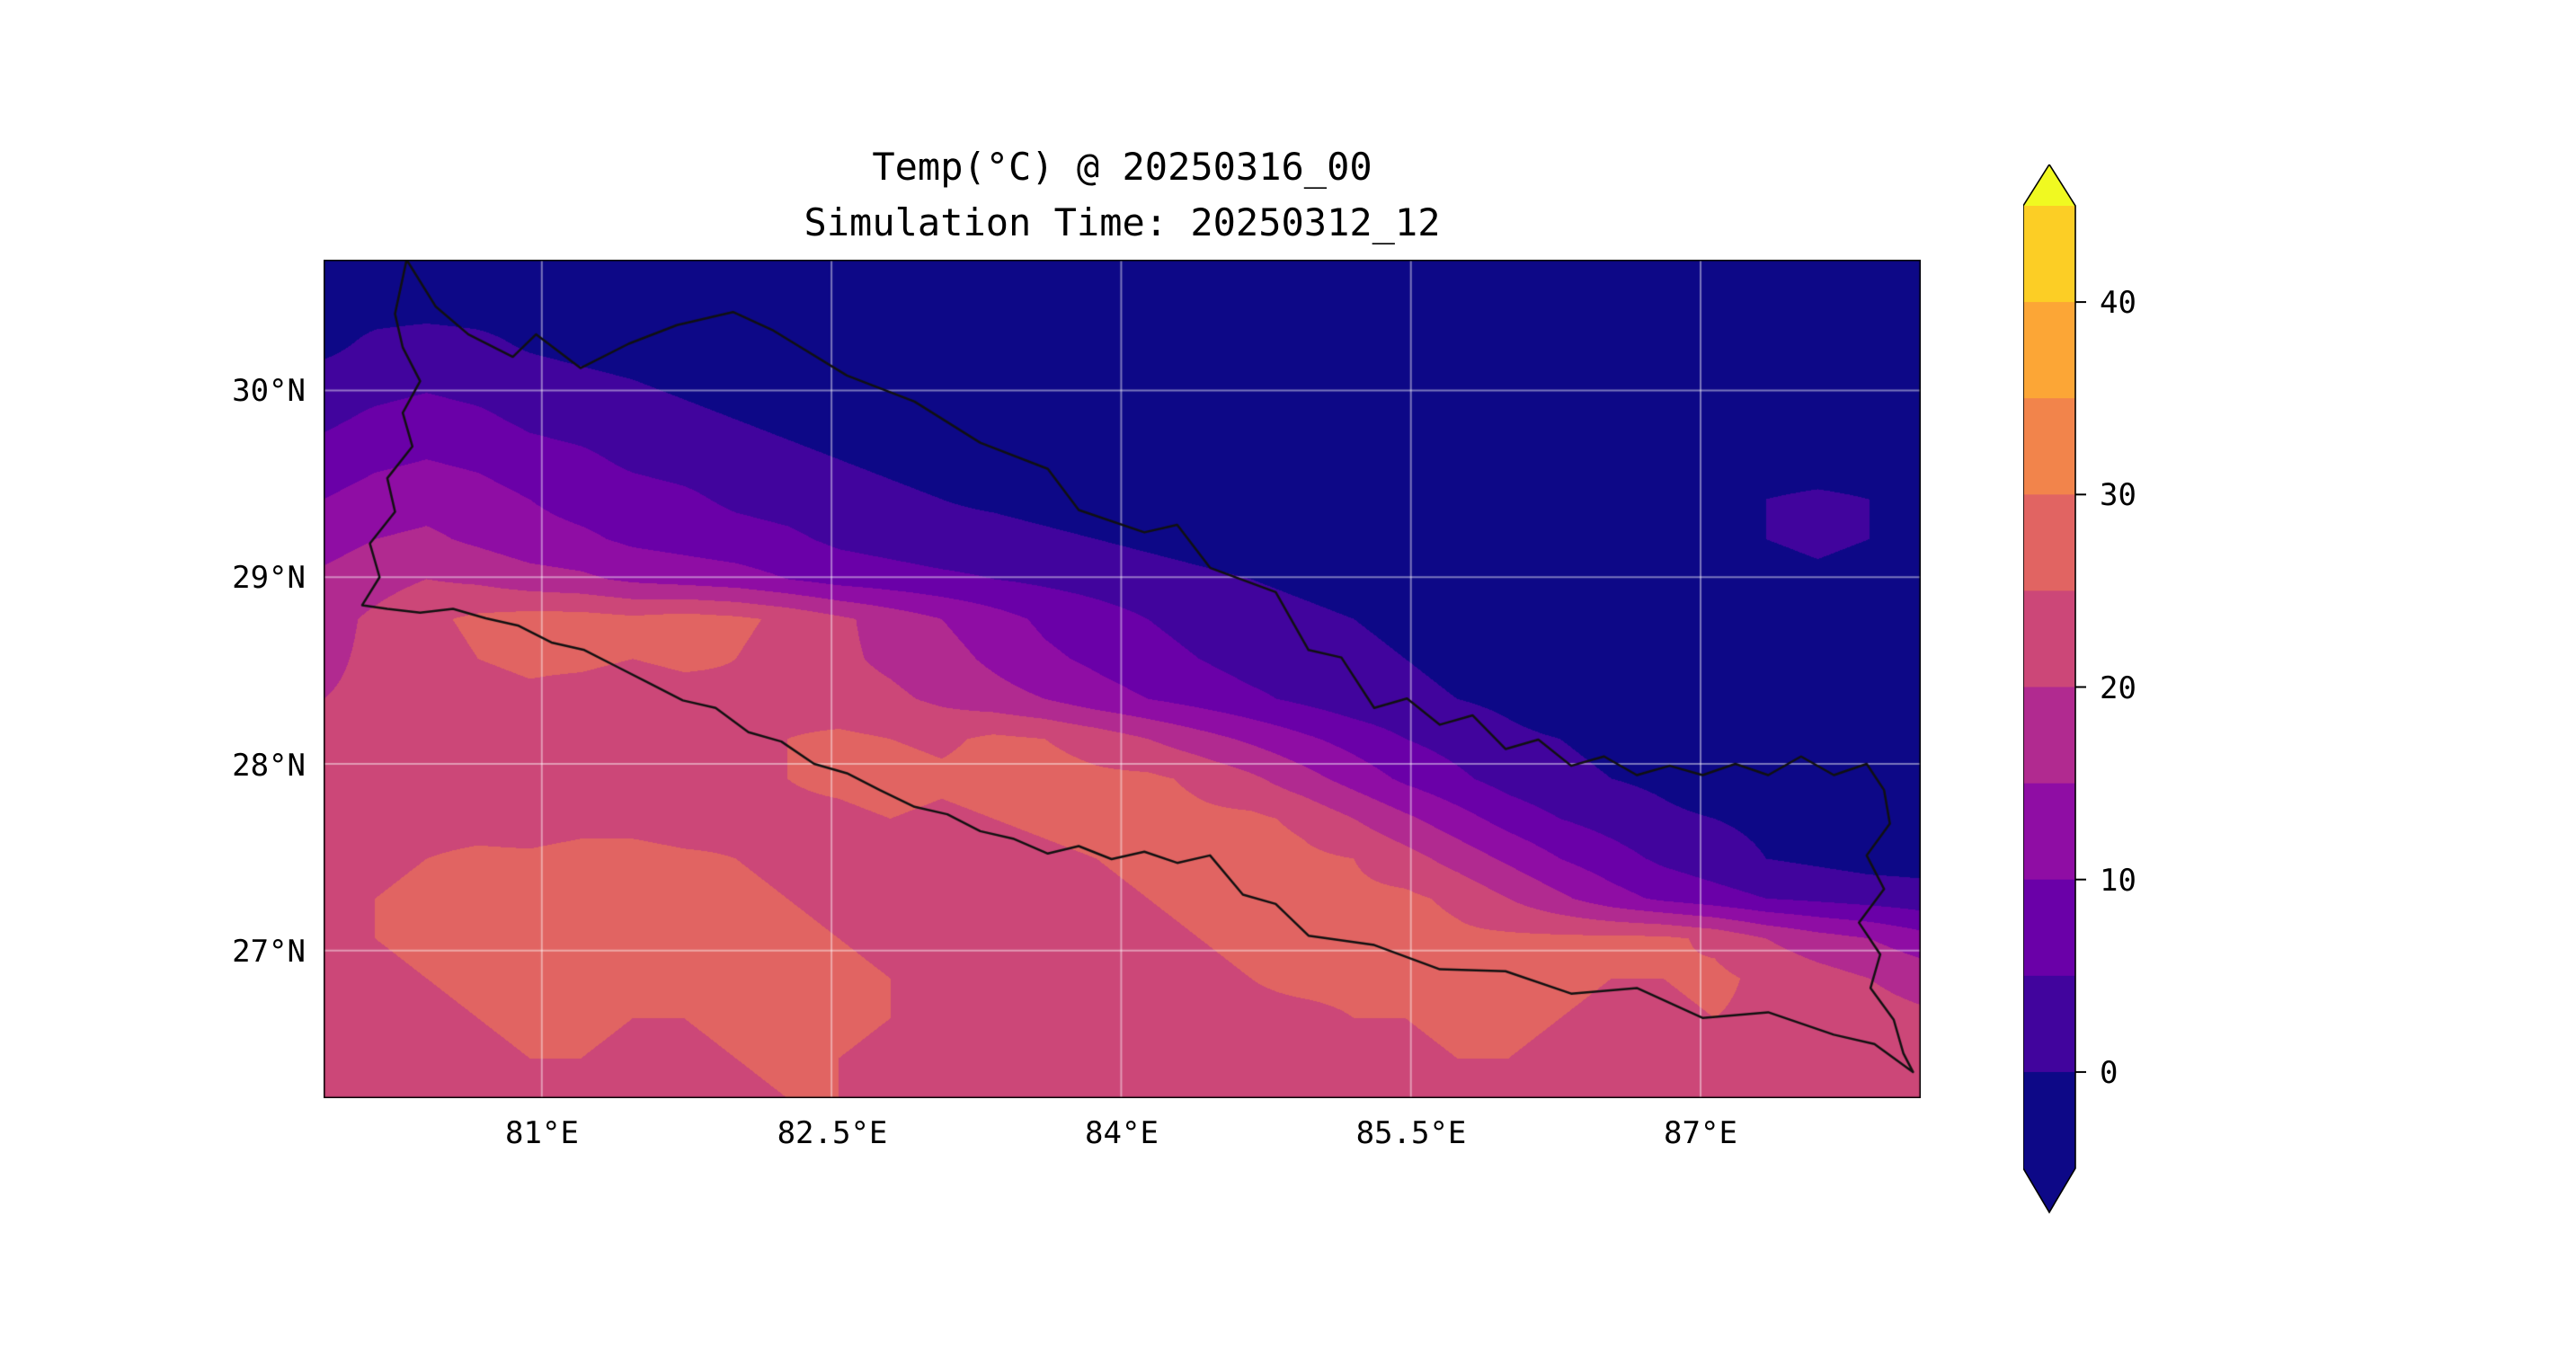 The image size is (2576, 1348). What do you see at coordinates (2118, 881) in the screenshot?
I see `colorbar-tick-label-10: 10` at bounding box center [2118, 881].